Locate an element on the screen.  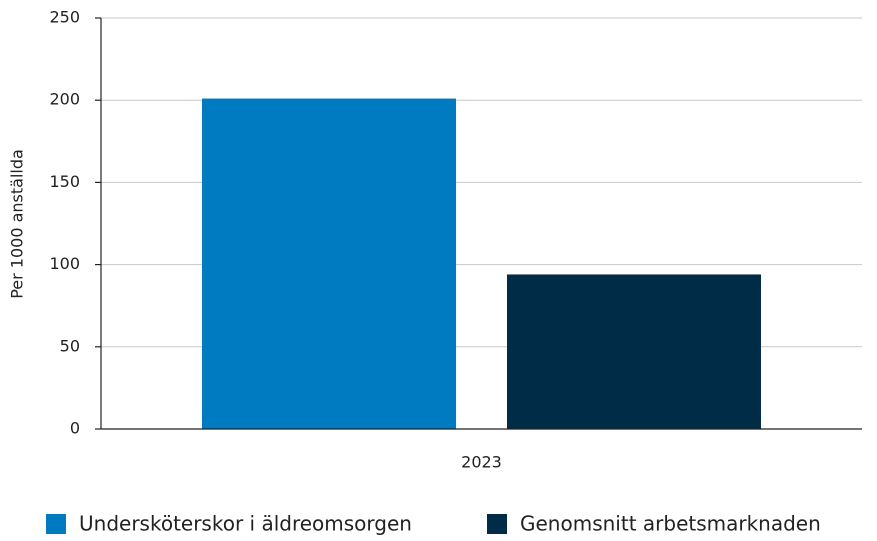
x-tick-label: 2023 is located at coordinates (481, 462).